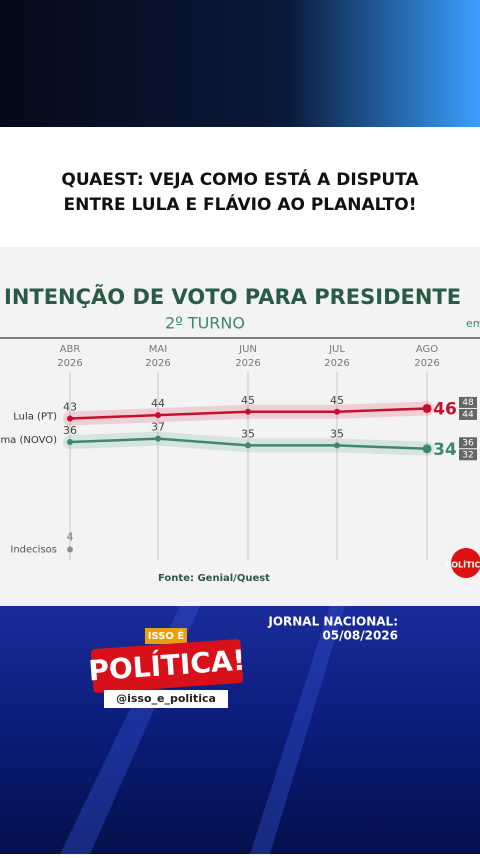 The height and width of the screenshot is (858, 480). Describe the element at coordinates (332, 622) in the screenshot. I see `program: JORNAL NACIONAL:` at that location.